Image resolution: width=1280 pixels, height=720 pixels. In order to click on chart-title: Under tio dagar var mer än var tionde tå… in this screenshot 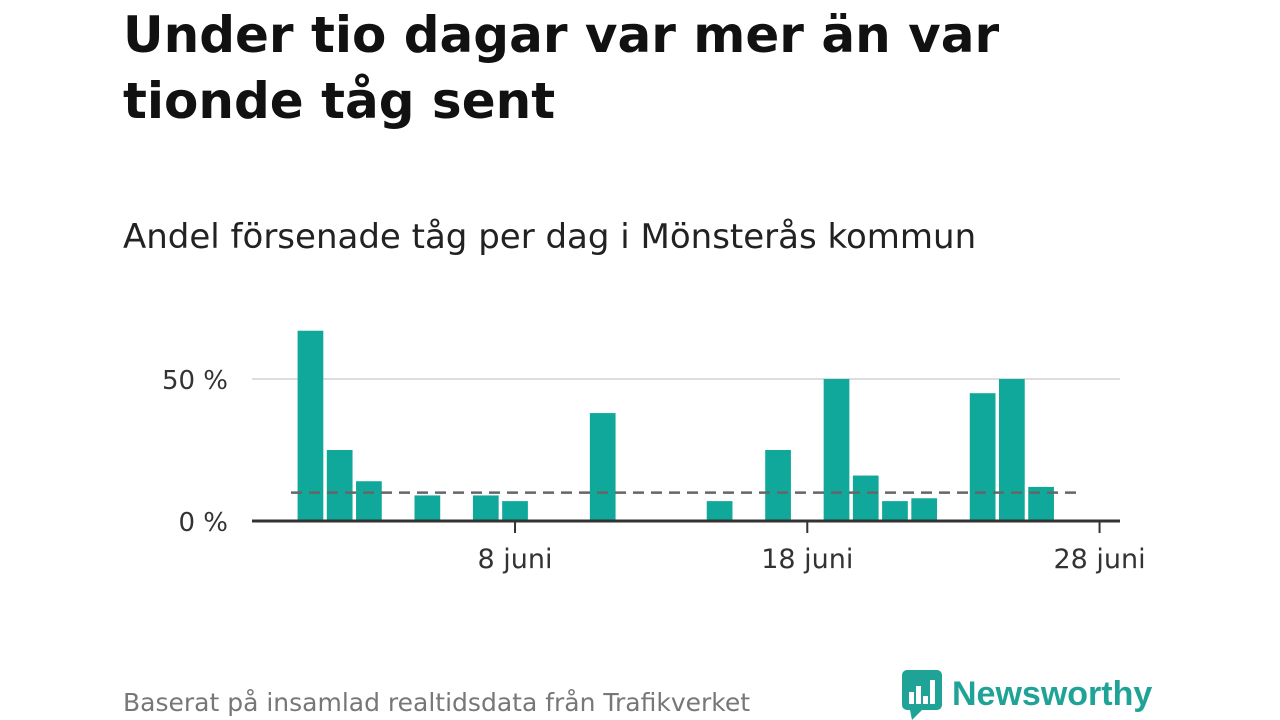, I will do `click(561, 68)`.